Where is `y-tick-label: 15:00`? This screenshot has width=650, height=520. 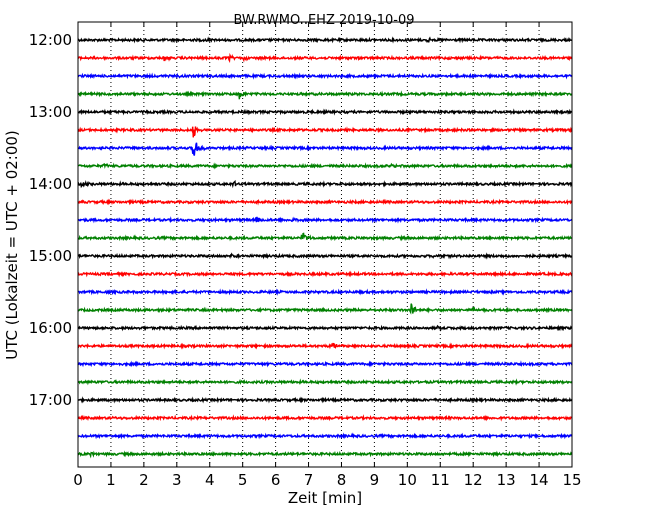 y-tick-label: 15:00 is located at coordinates (50, 256).